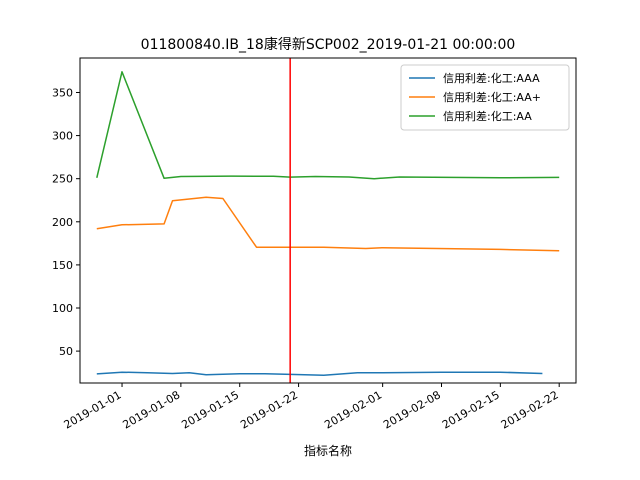 The image size is (640, 480). I want to click on y-tick-label: 300, so click(62, 136).